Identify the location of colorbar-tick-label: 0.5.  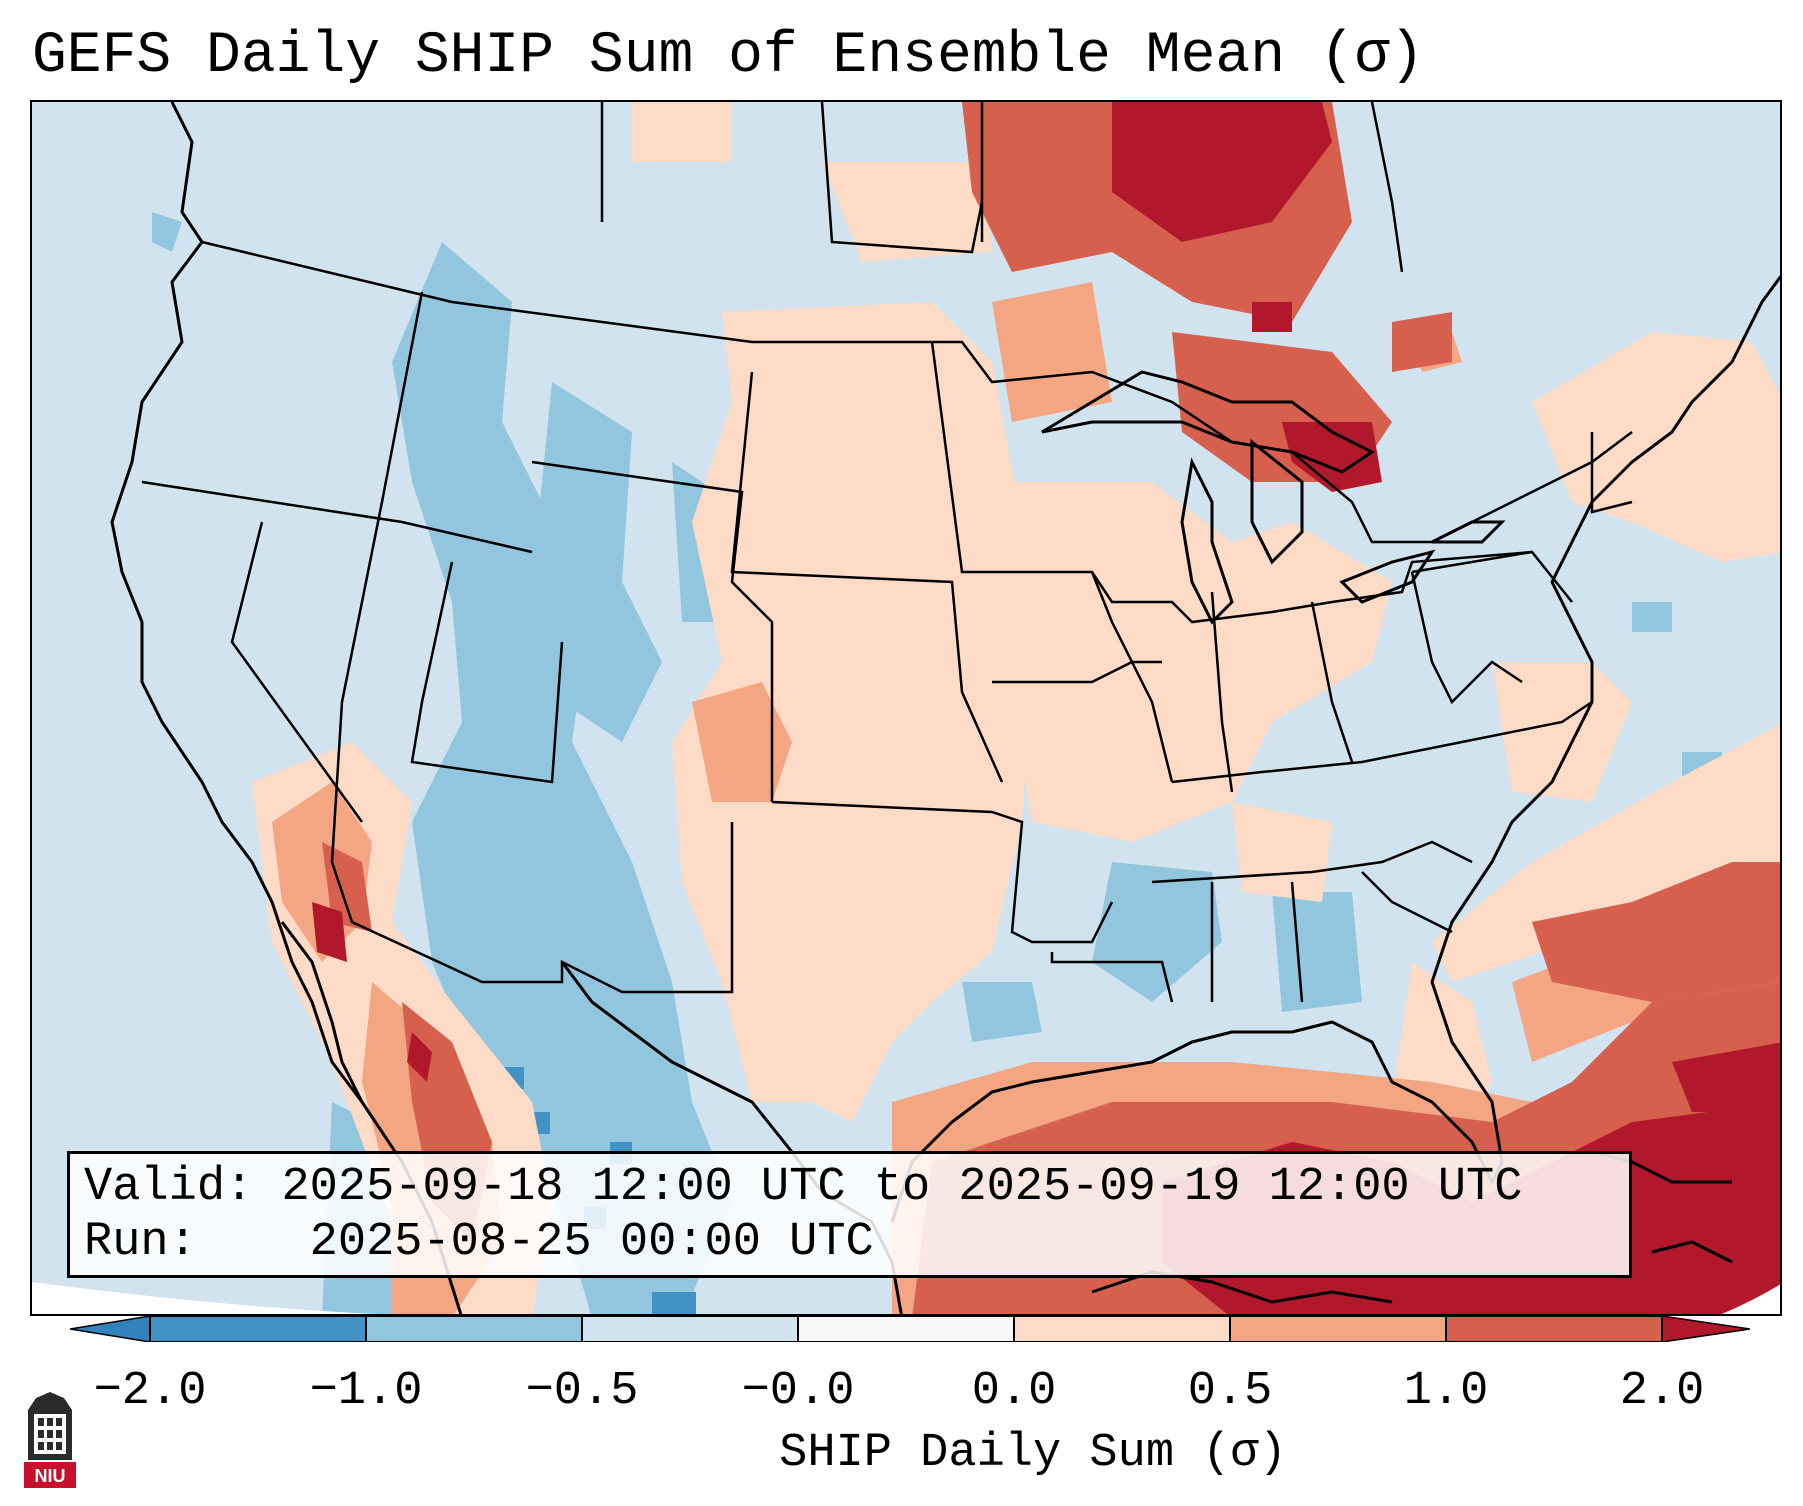
(1230, 1391).